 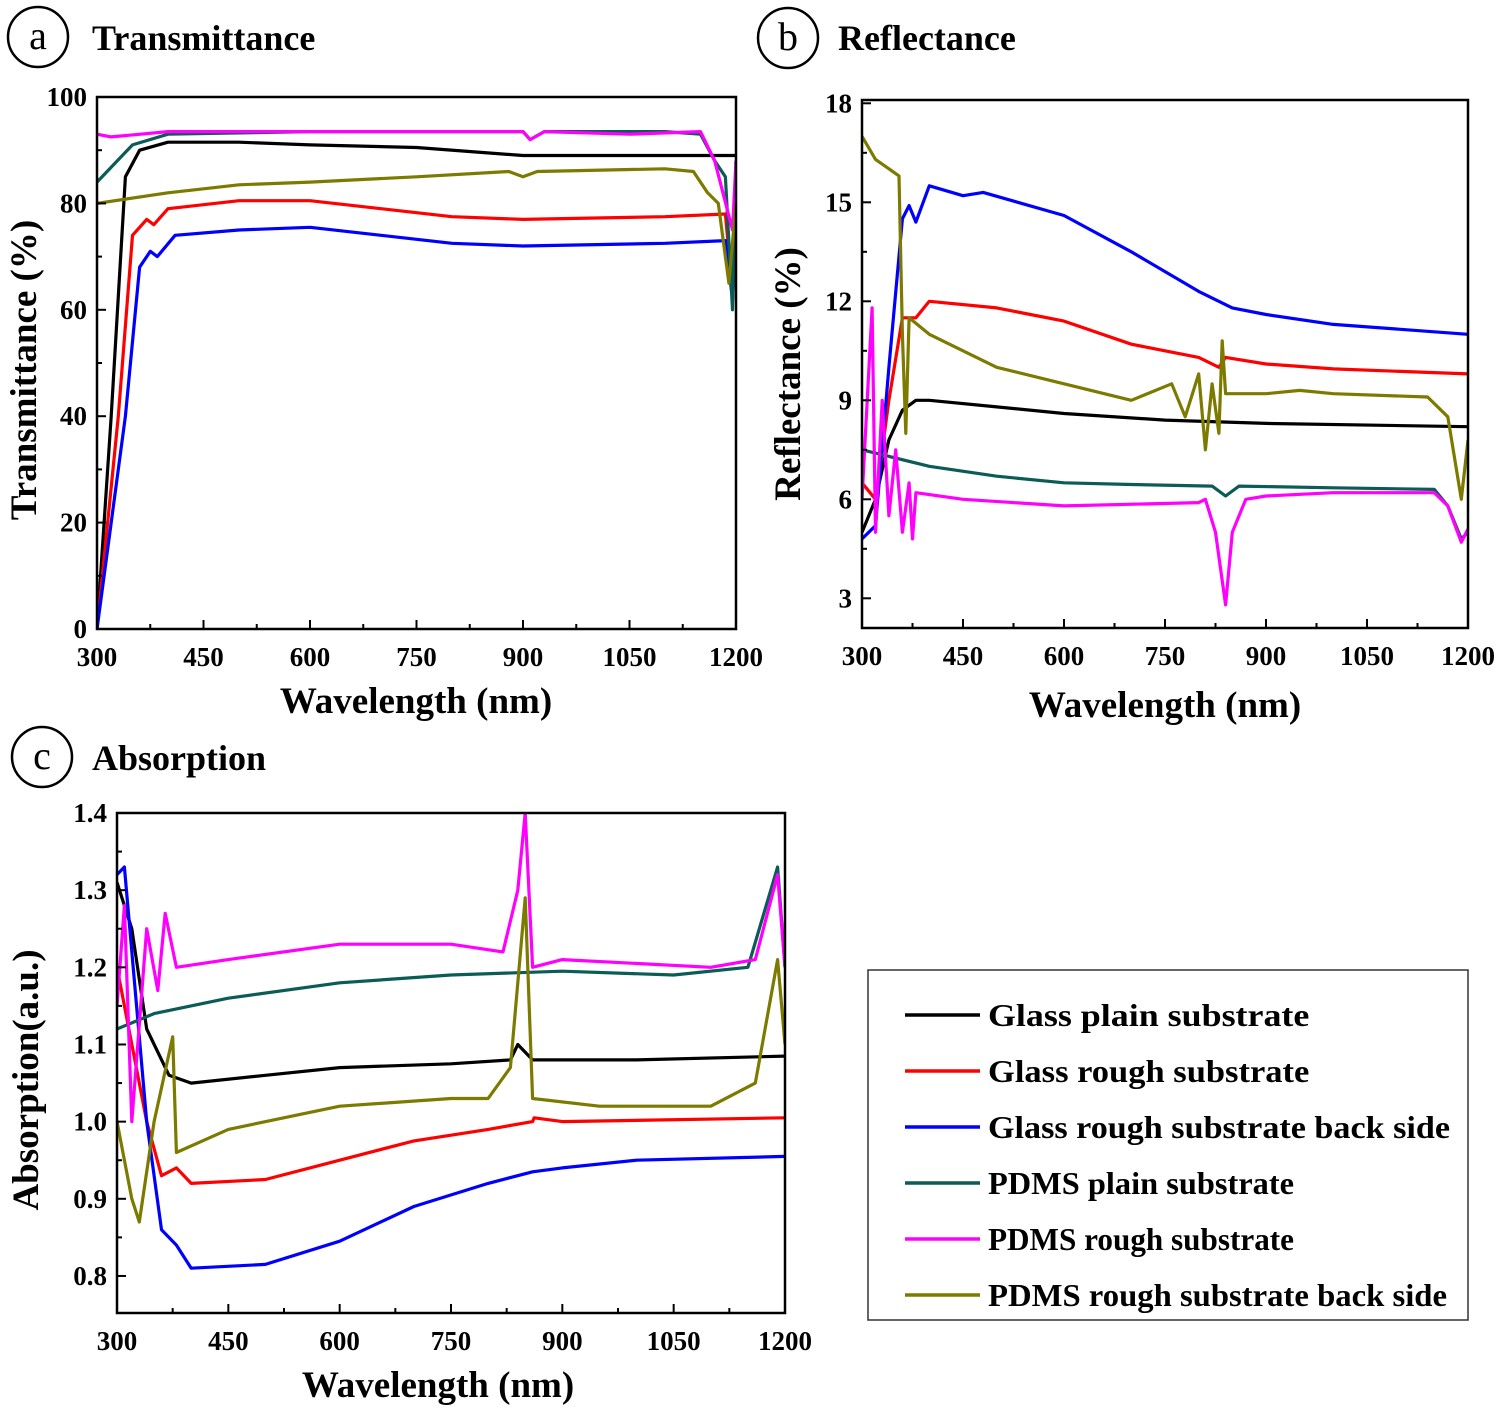 I want to click on legend-label: PDMS rough substrate, so click(x=1141, y=1239).